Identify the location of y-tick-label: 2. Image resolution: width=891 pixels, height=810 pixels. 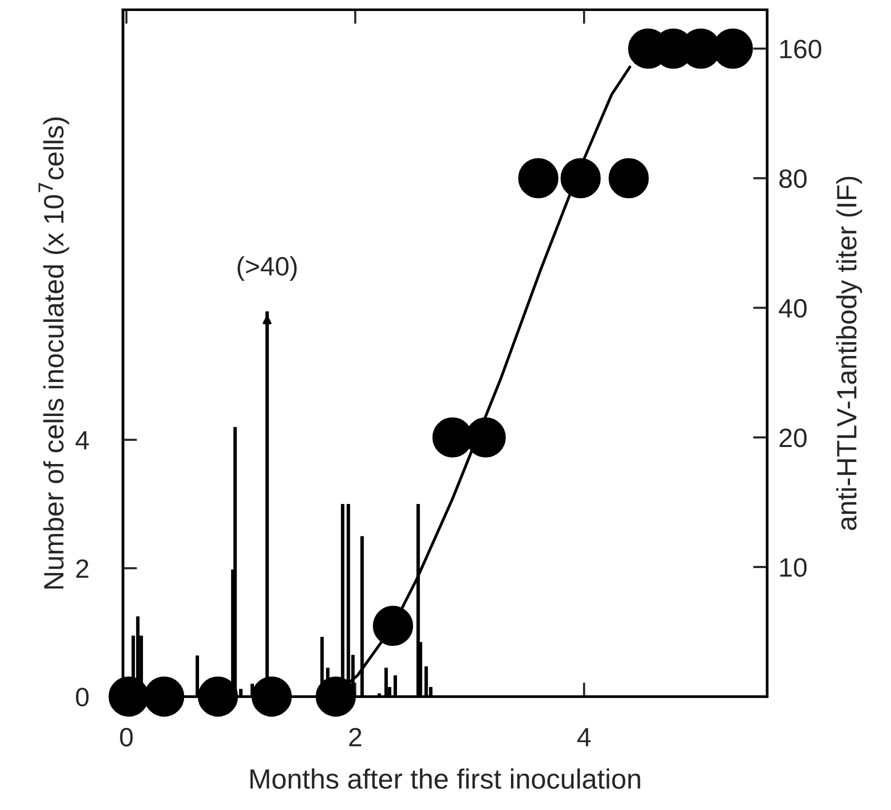
(82, 568).